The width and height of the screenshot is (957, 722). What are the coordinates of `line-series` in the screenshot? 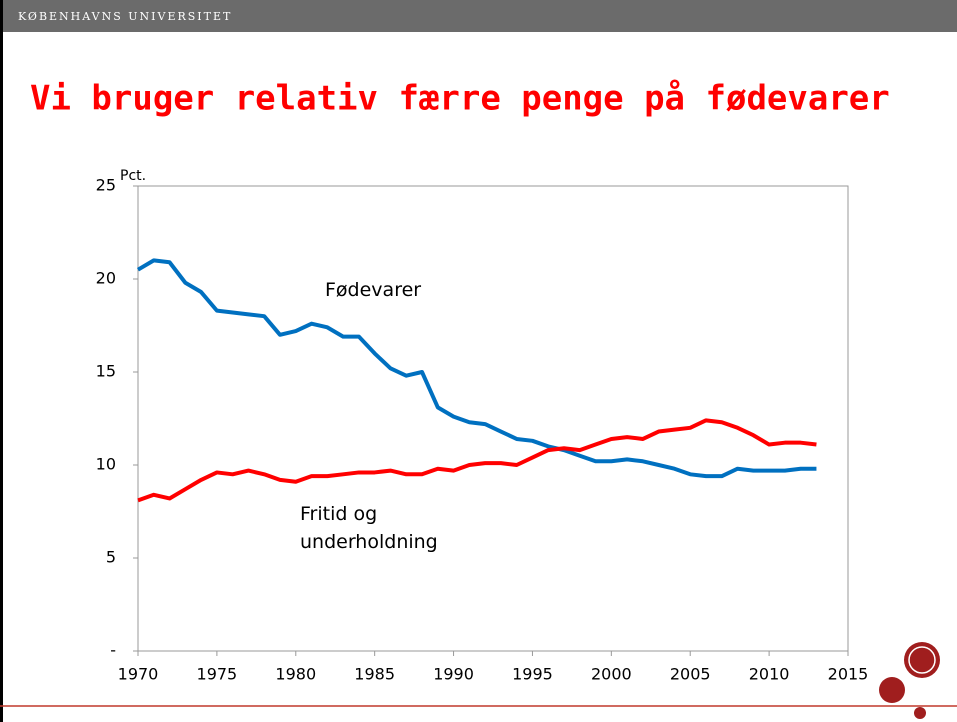 It's located at (477, 460).